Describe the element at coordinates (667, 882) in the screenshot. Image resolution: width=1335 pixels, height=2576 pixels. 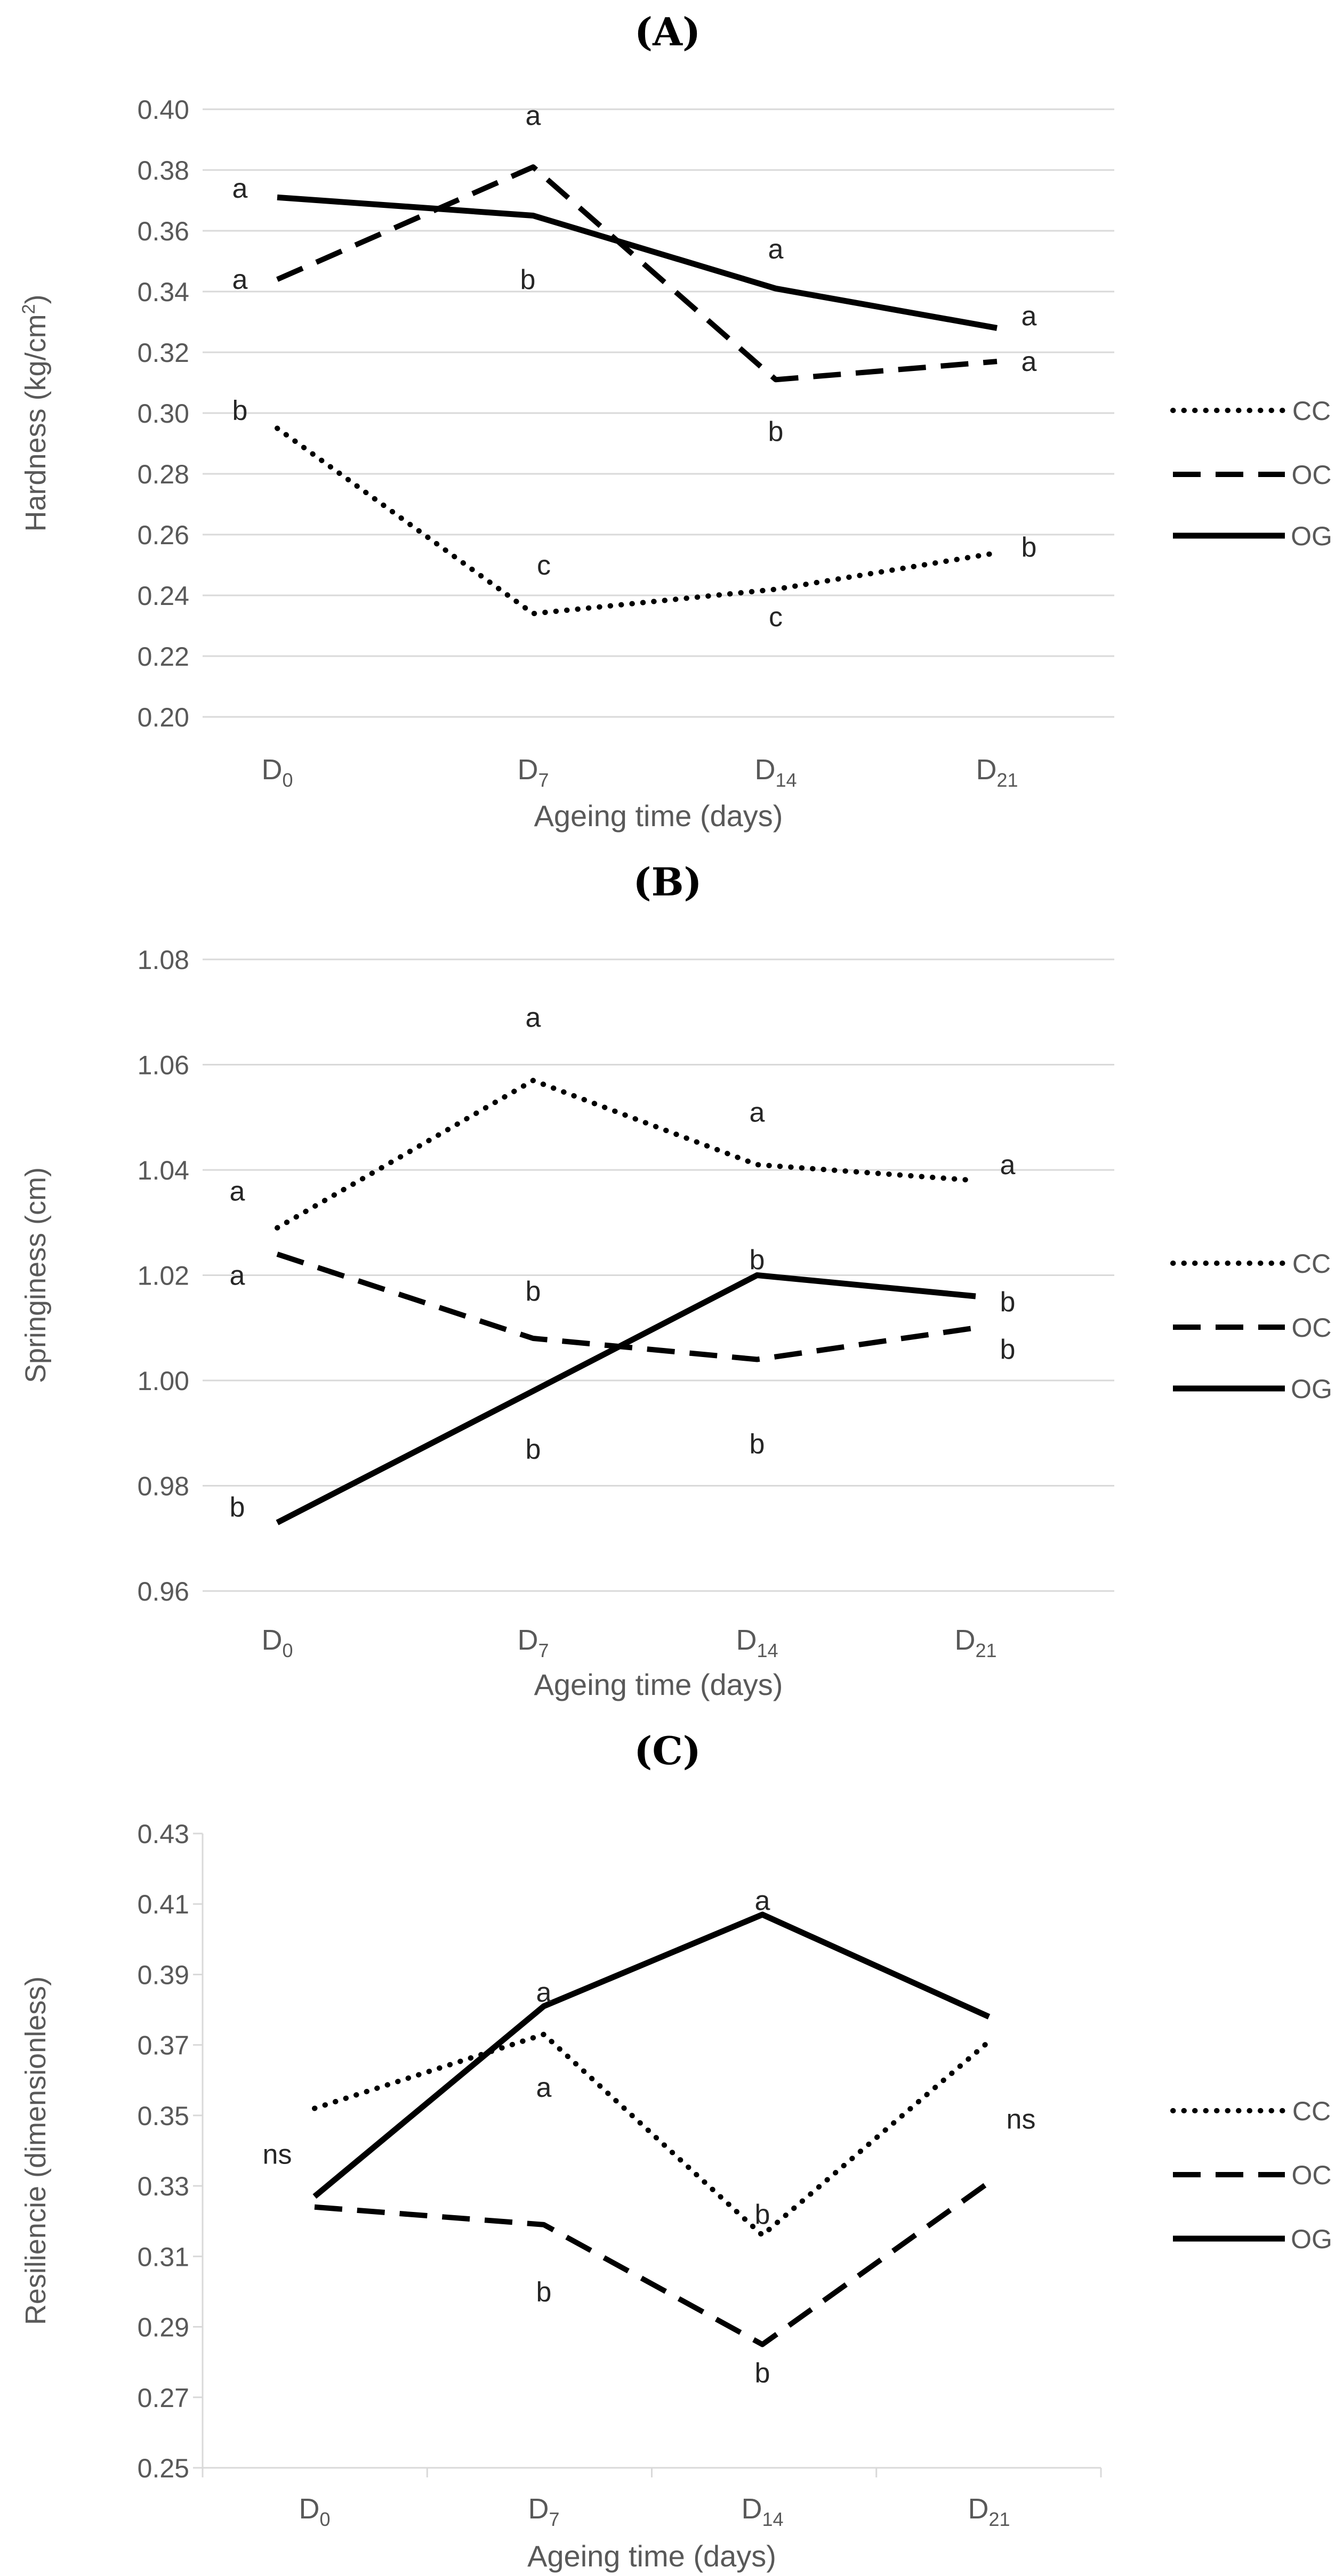
I see `panel-title: (B)` at that location.